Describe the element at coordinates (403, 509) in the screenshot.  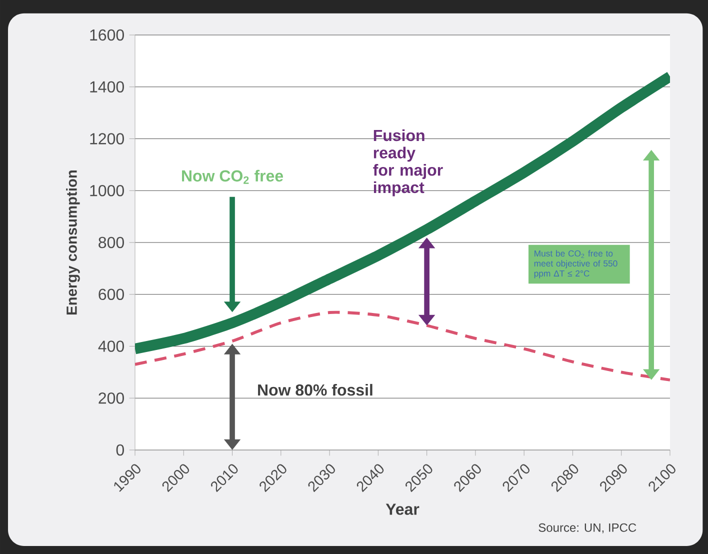
I see `x-axis-title: Year` at that location.